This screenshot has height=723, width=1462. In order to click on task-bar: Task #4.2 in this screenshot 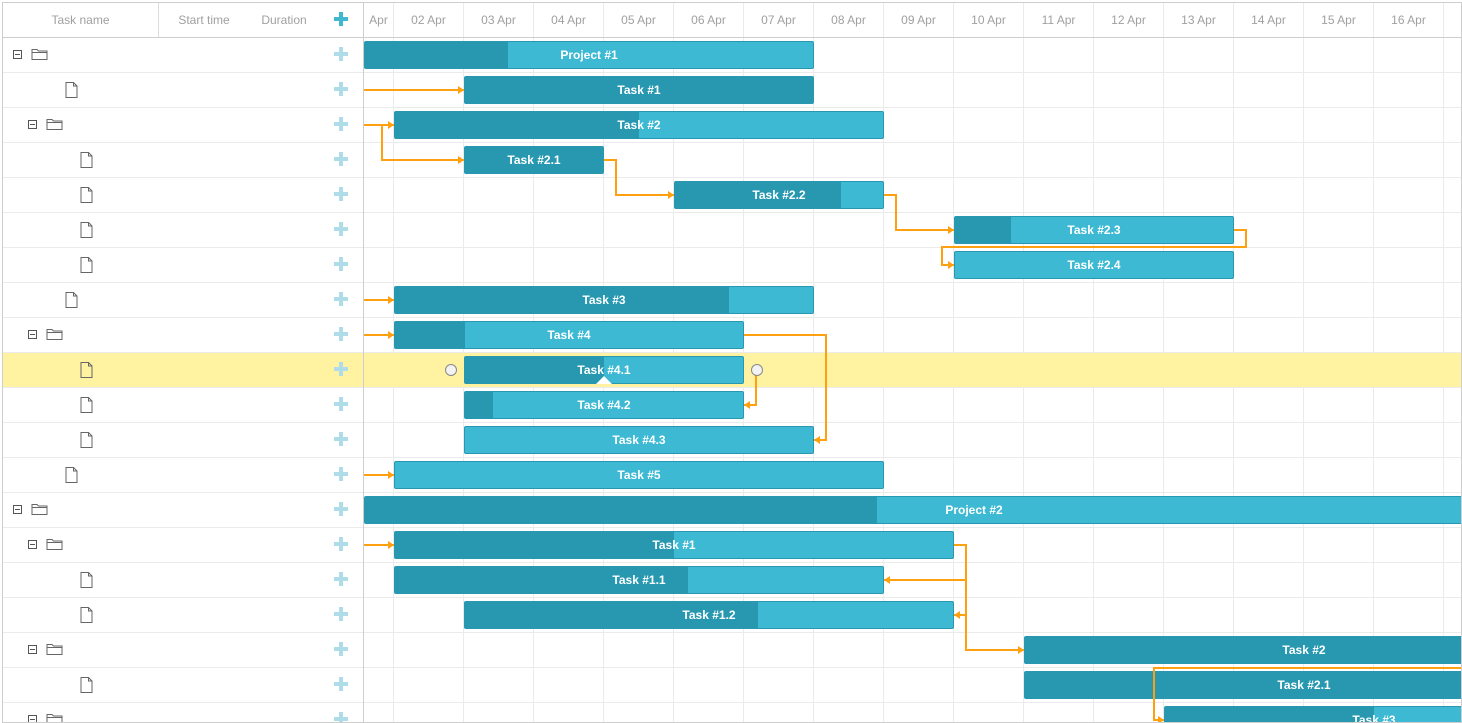, I will do `click(604, 405)`.